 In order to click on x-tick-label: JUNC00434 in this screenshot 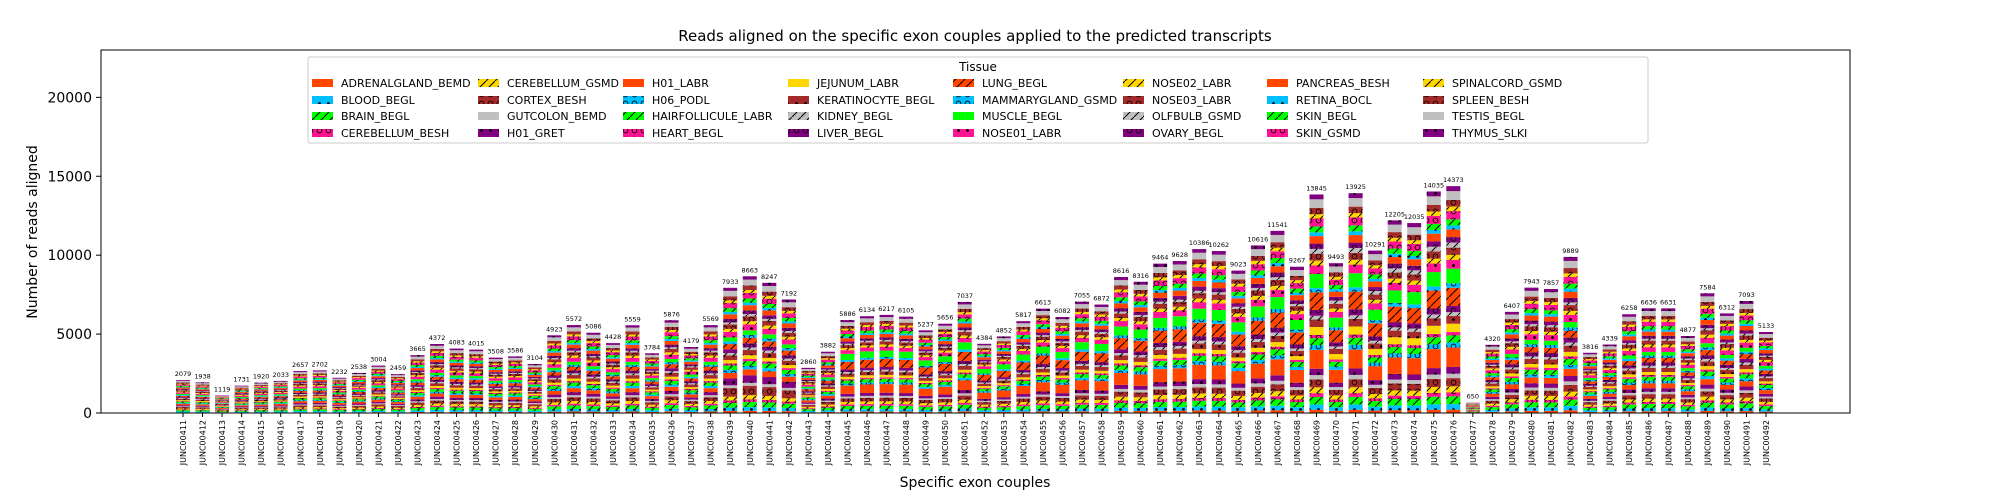, I will do `click(632, 443)`.